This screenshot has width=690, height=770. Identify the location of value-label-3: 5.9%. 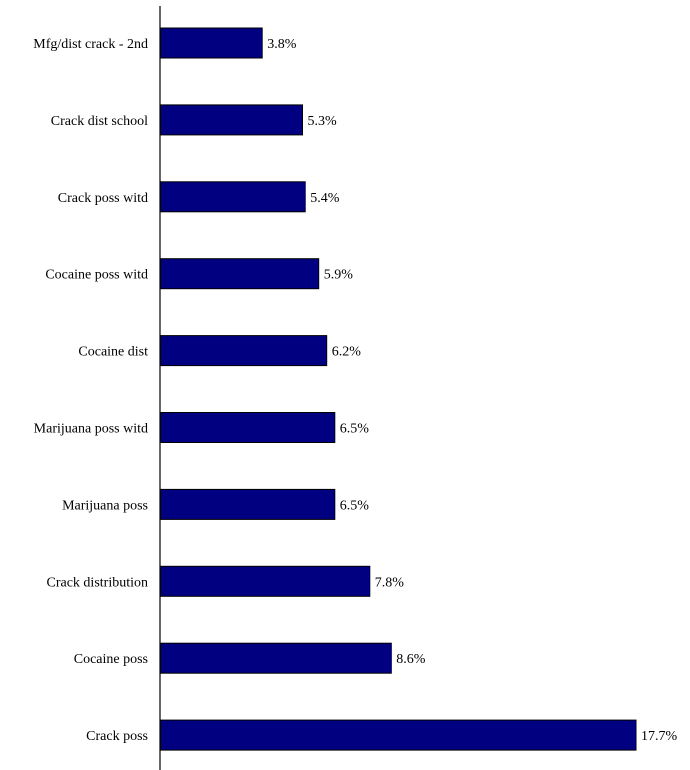
(339, 275).